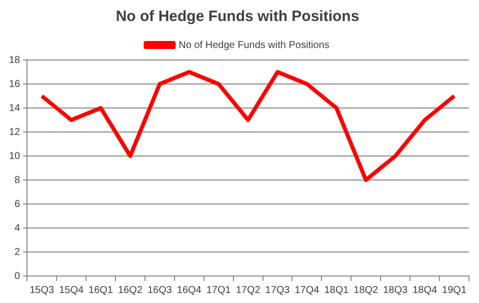 Image resolution: width=479 pixels, height=303 pixels. What do you see at coordinates (219, 290) in the screenshot?
I see `x-tick-label: 17Q1` at bounding box center [219, 290].